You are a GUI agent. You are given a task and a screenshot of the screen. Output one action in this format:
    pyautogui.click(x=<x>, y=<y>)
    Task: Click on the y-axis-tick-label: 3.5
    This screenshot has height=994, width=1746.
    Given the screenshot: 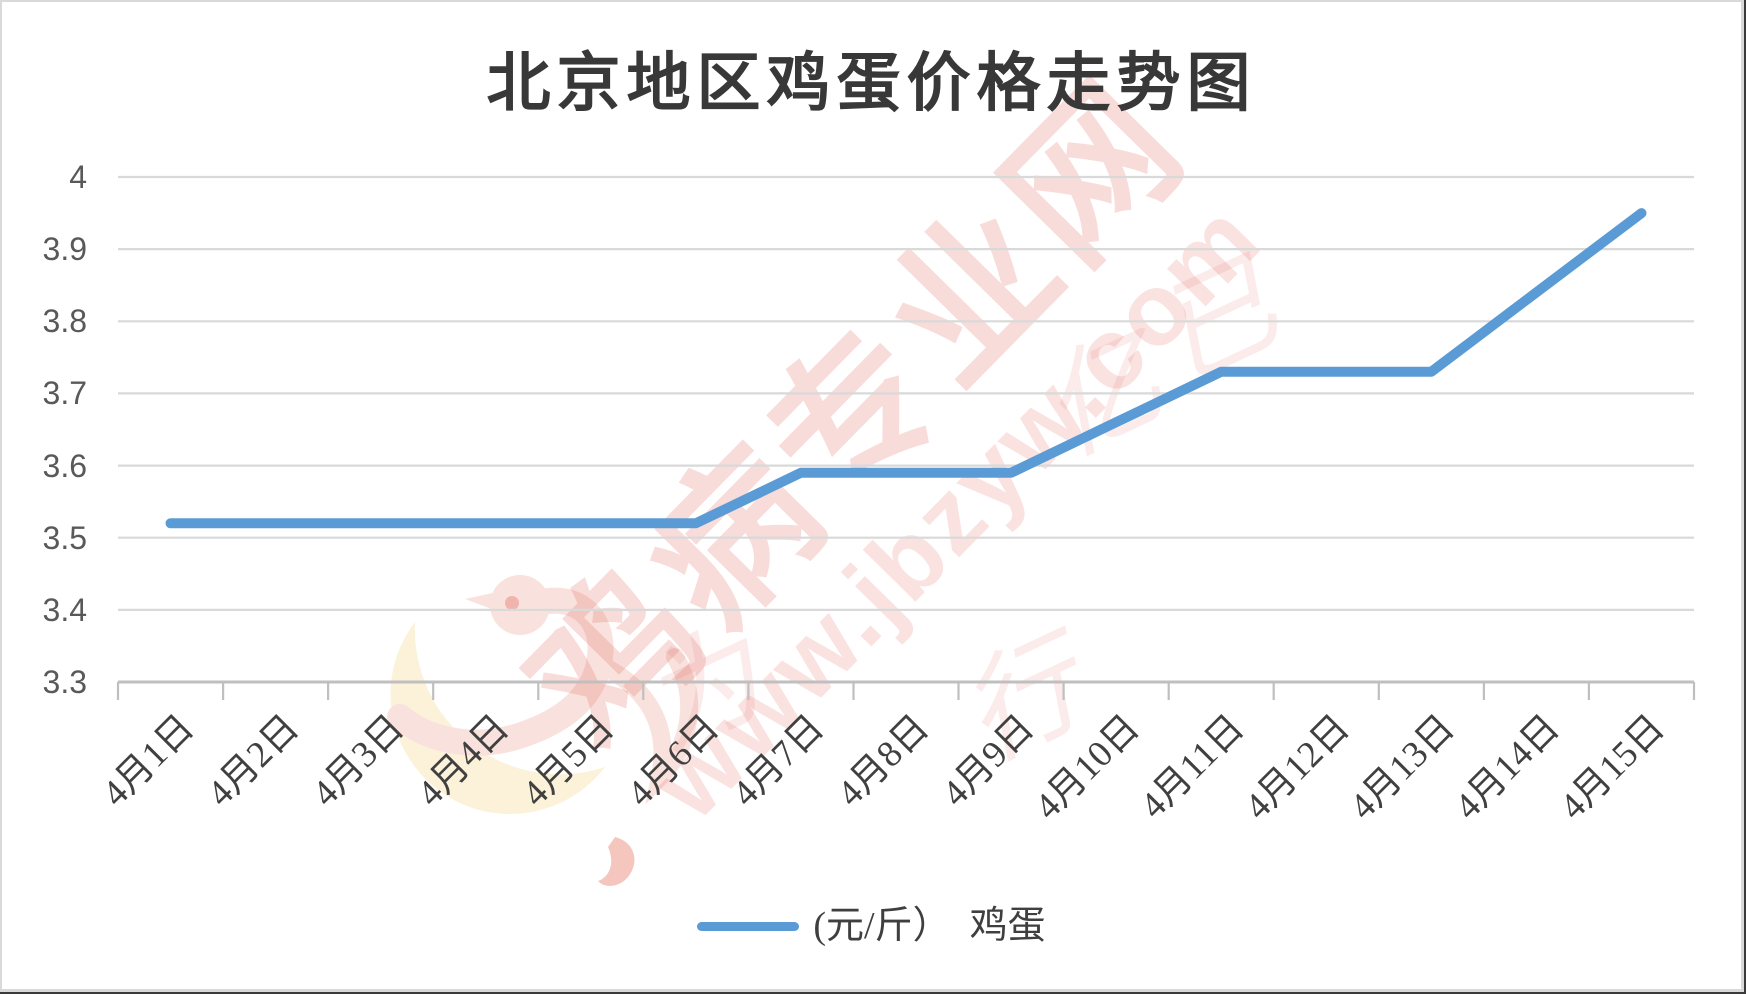 What is the action you would take?
    pyautogui.click(x=64, y=537)
    